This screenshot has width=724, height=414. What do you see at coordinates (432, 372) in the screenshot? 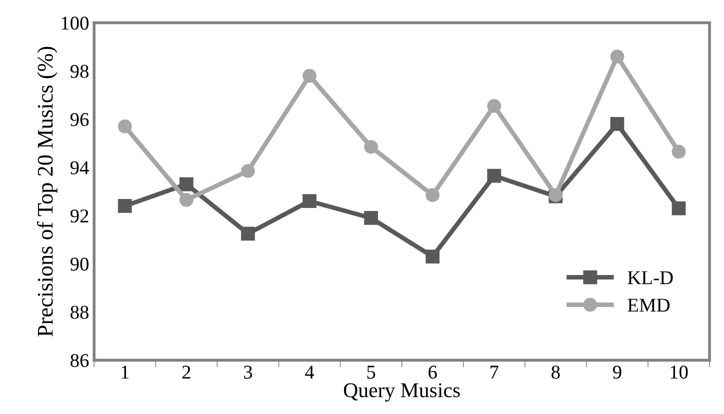
I see `x-tick-label: 6` at bounding box center [432, 372].